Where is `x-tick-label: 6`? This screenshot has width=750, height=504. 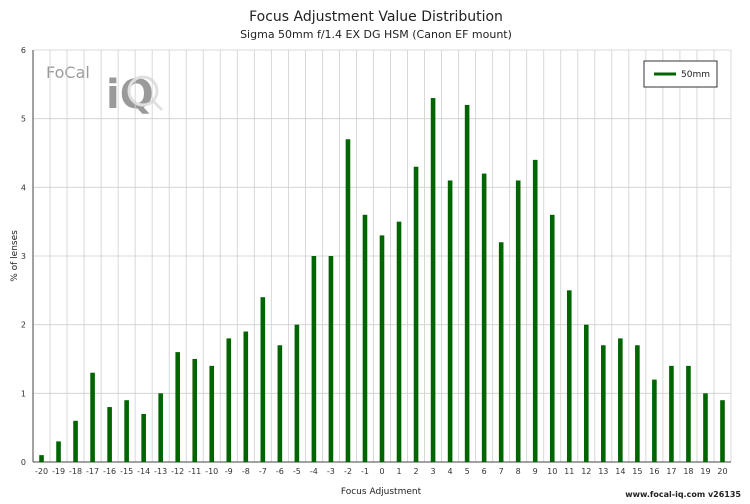 x-tick-label: 6 is located at coordinates (484, 471).